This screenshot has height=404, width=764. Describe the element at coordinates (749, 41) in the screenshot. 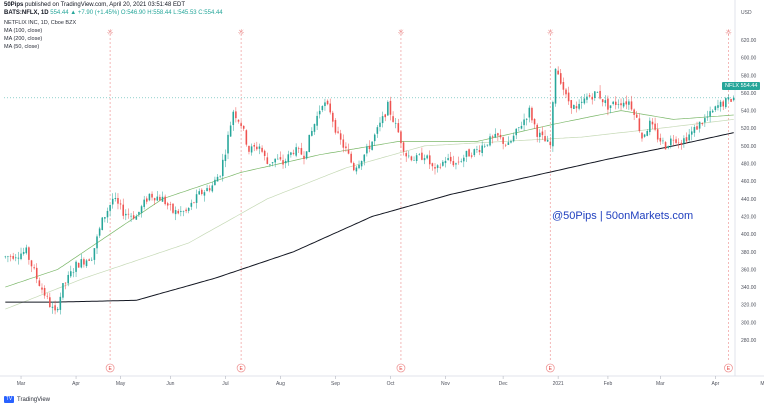

I see `y-tick-label: 620.00` at that location.